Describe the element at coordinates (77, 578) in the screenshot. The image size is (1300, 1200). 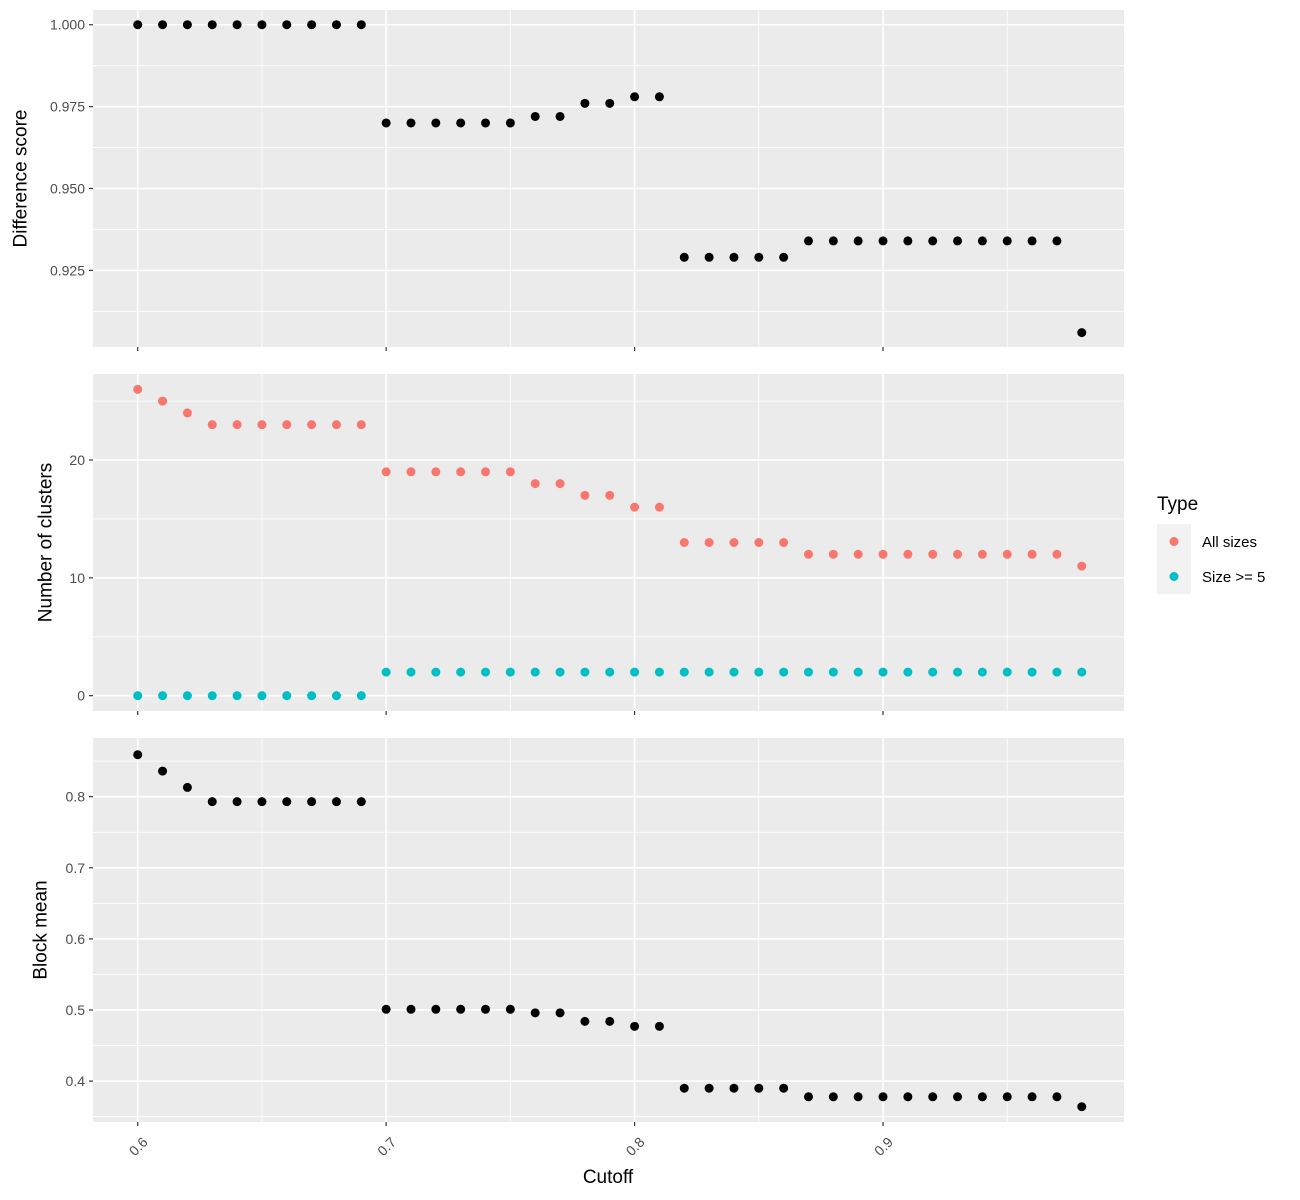
I see `y-tick-label: 10` at that location.